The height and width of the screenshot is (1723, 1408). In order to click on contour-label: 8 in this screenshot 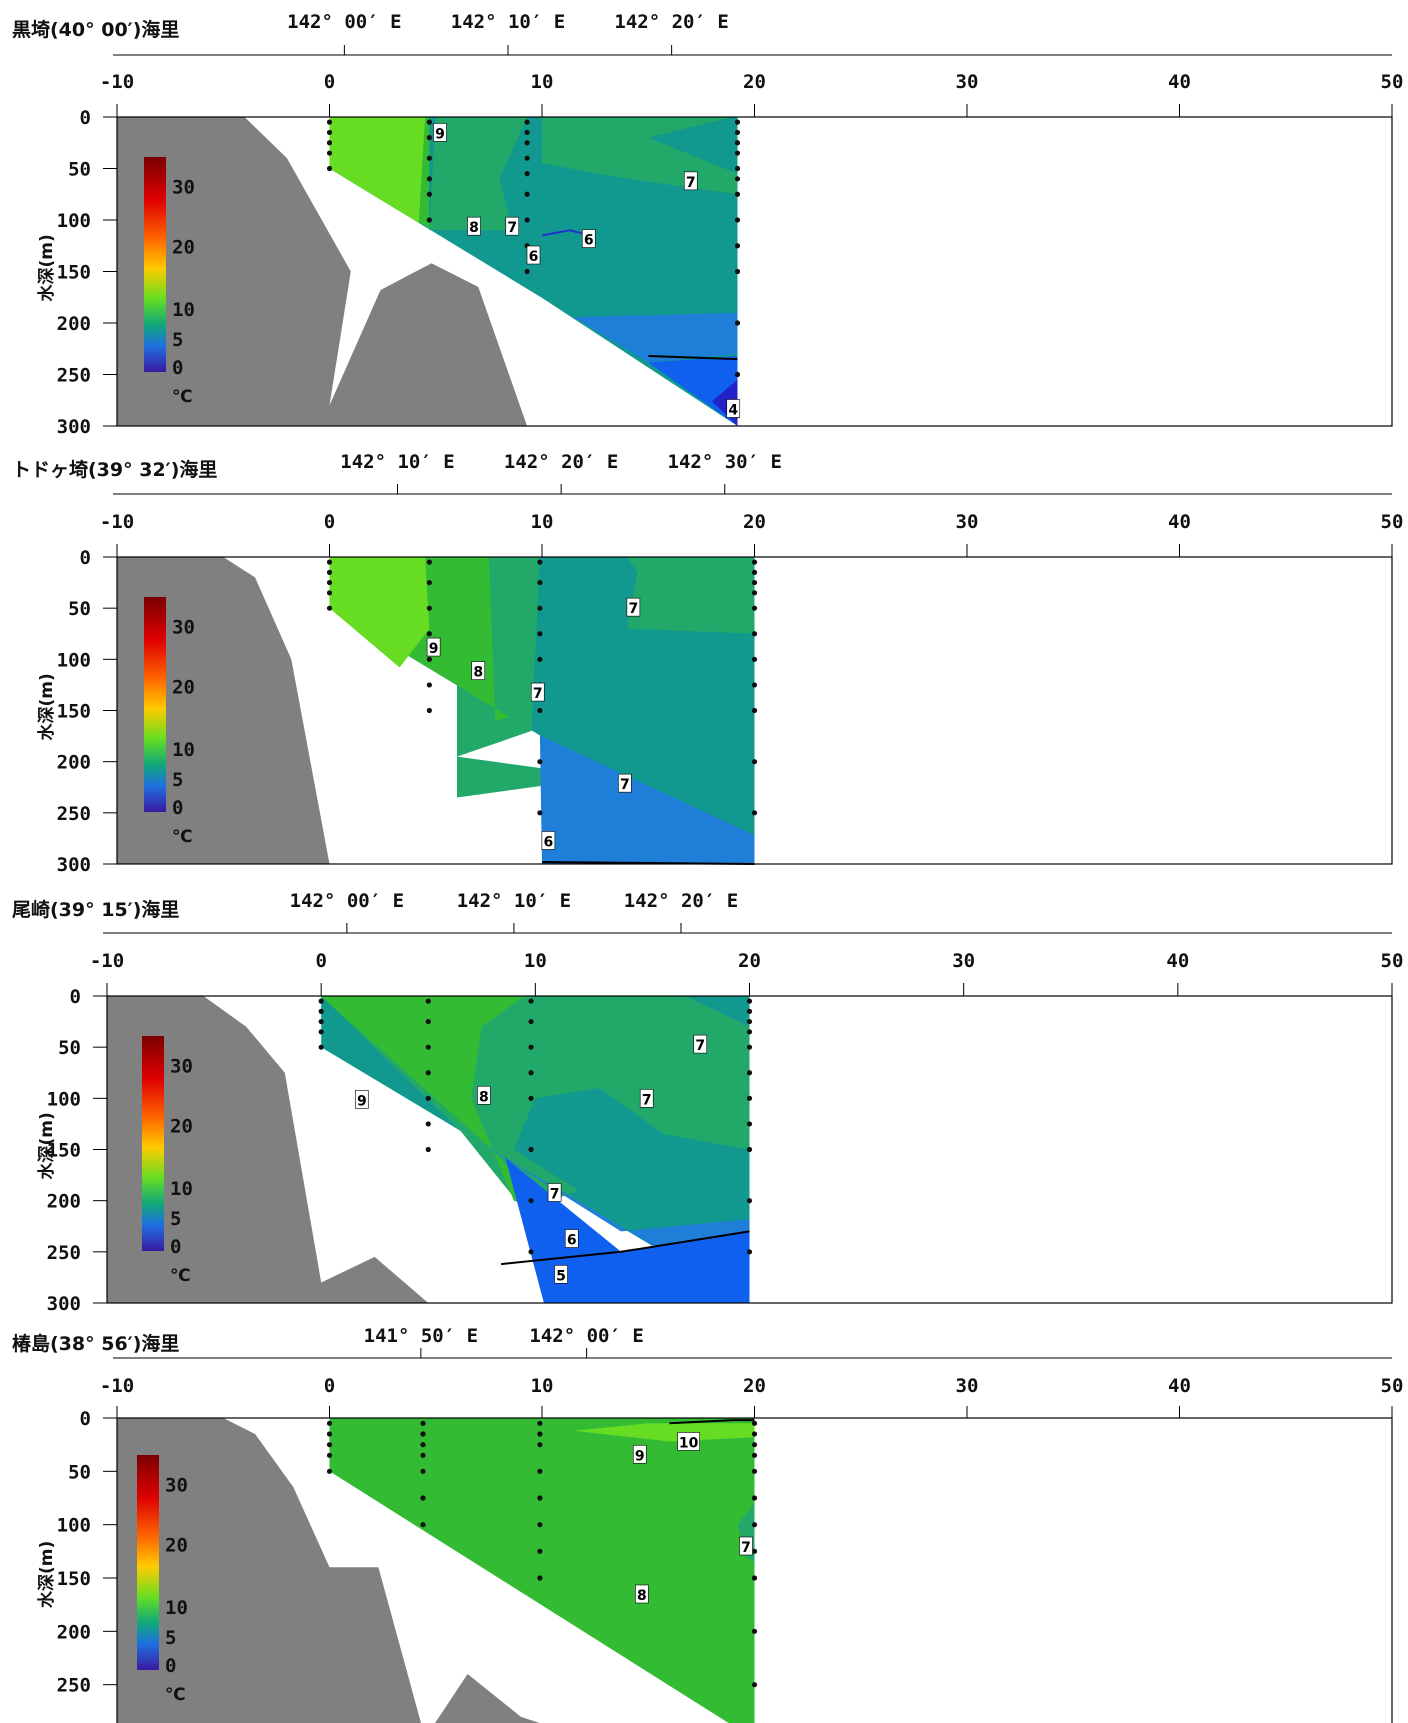, I will do `click(642, 1594)`.